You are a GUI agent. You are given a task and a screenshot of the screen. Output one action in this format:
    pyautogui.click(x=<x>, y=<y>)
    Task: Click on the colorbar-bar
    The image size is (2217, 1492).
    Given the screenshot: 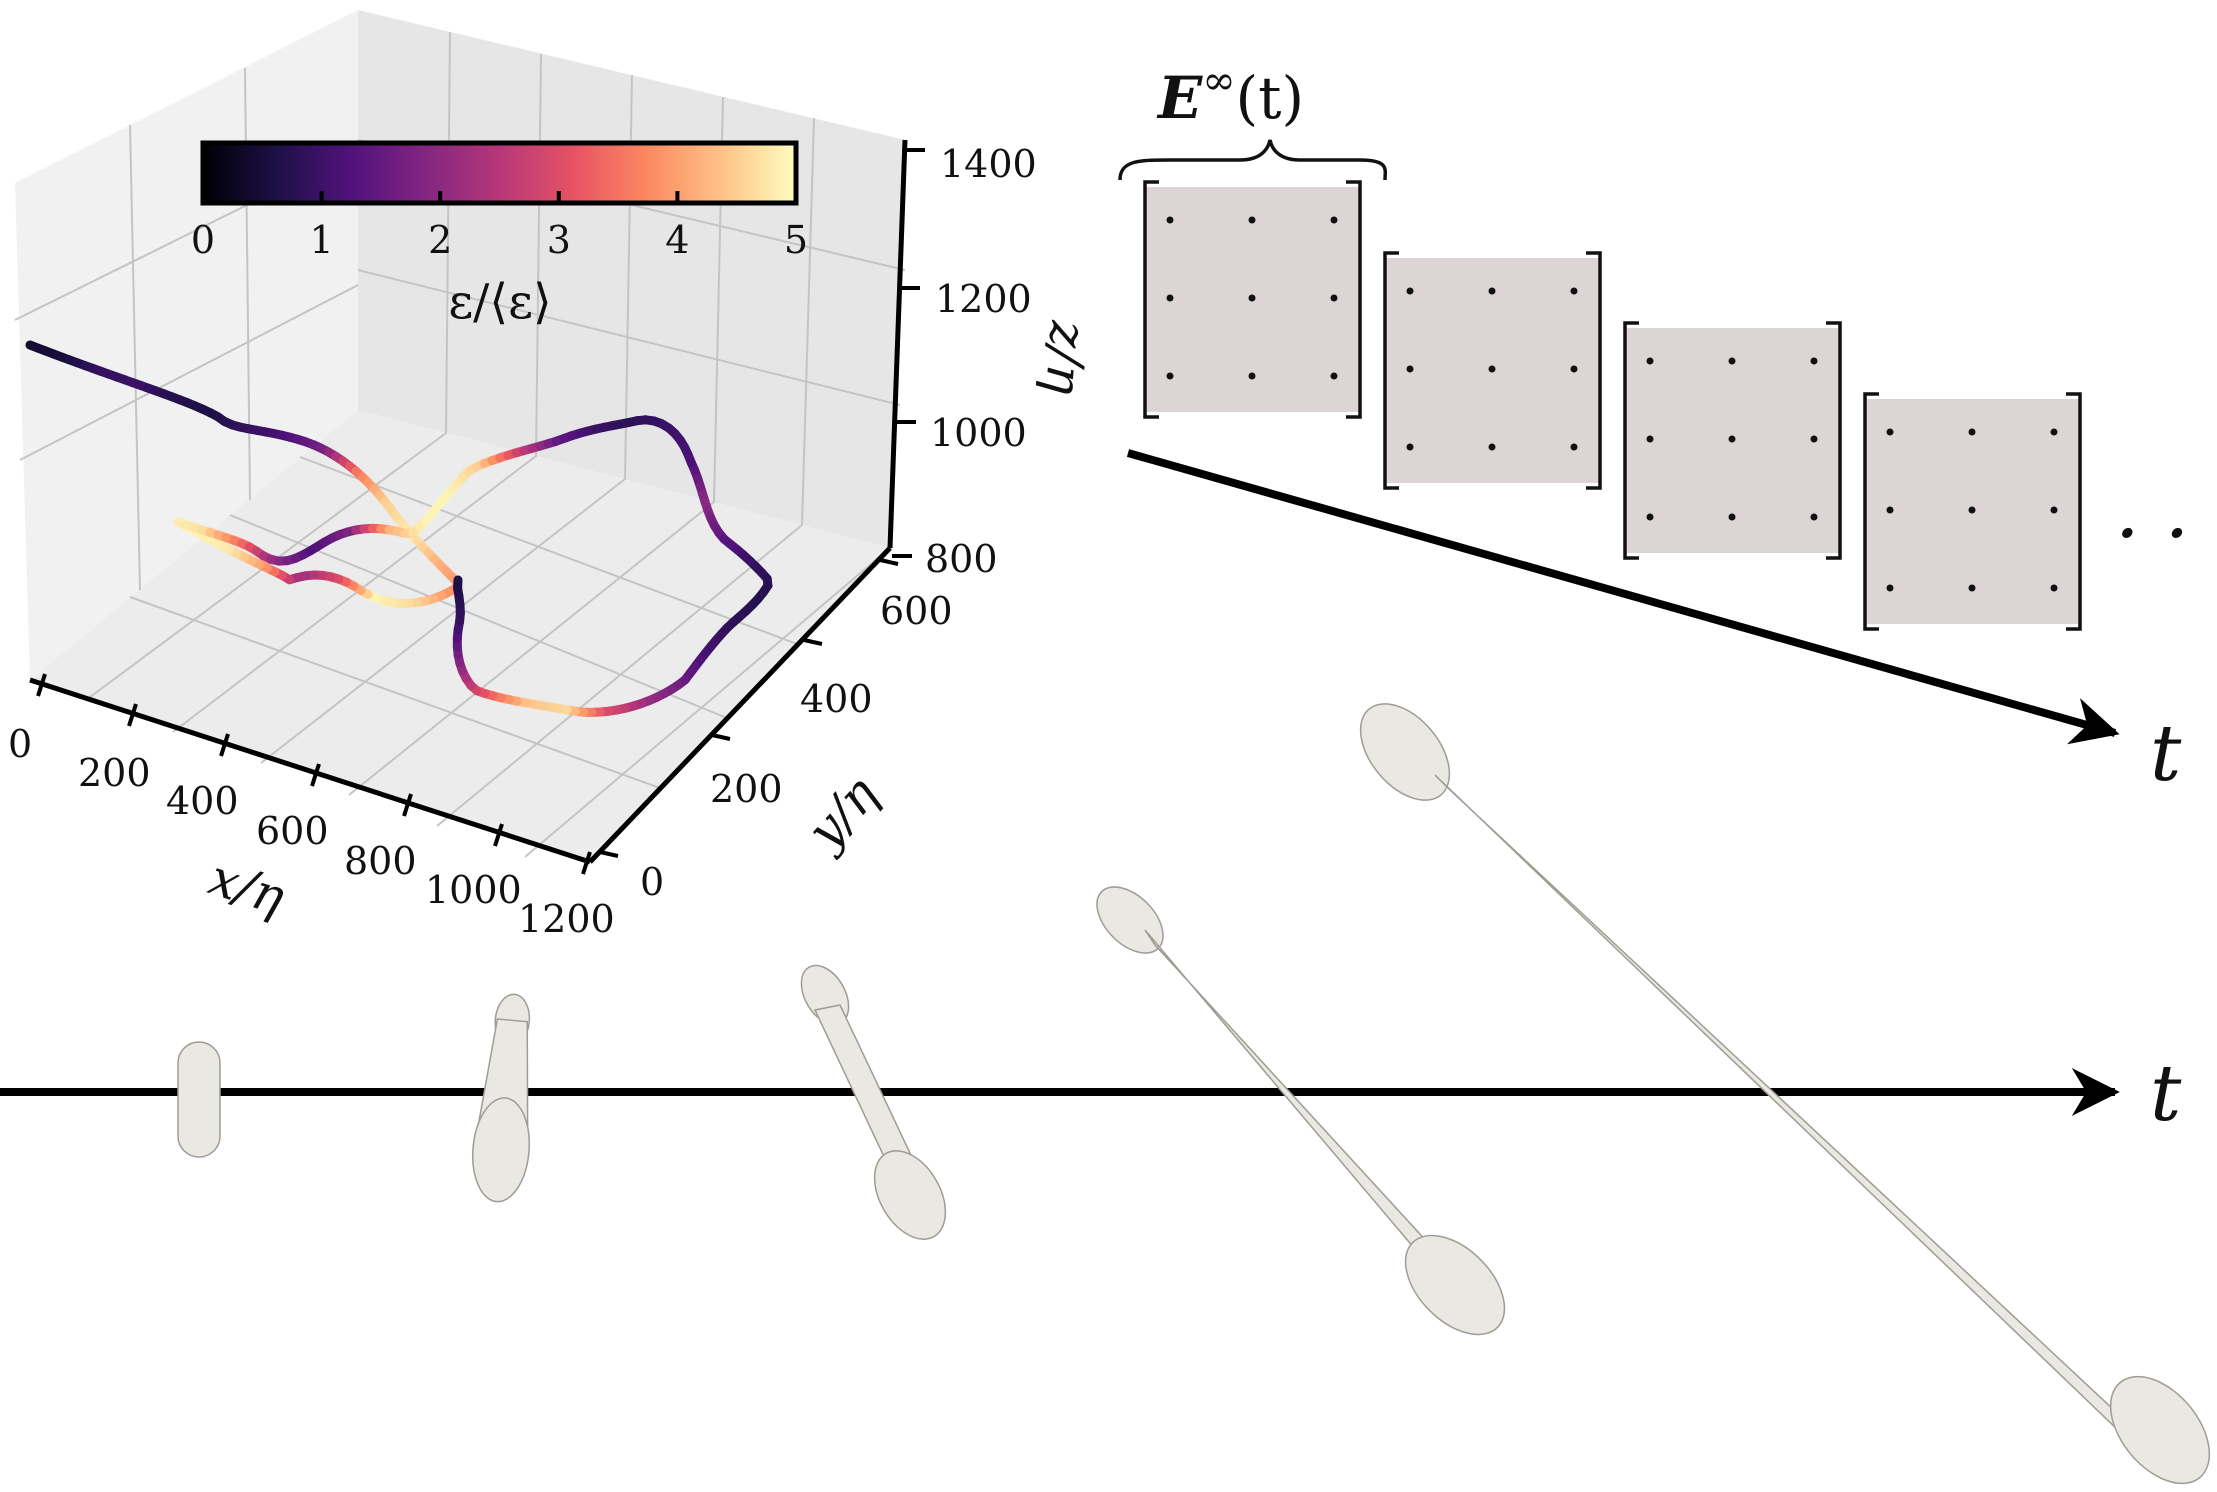 What is the action you would take?
    pyautogui.click(x=499, y=173)
    